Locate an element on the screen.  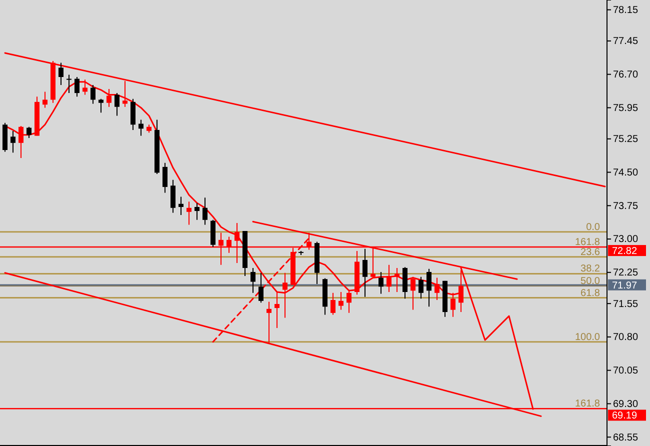
ref-line-label: 69.19 is located at coordinates (625, 416).